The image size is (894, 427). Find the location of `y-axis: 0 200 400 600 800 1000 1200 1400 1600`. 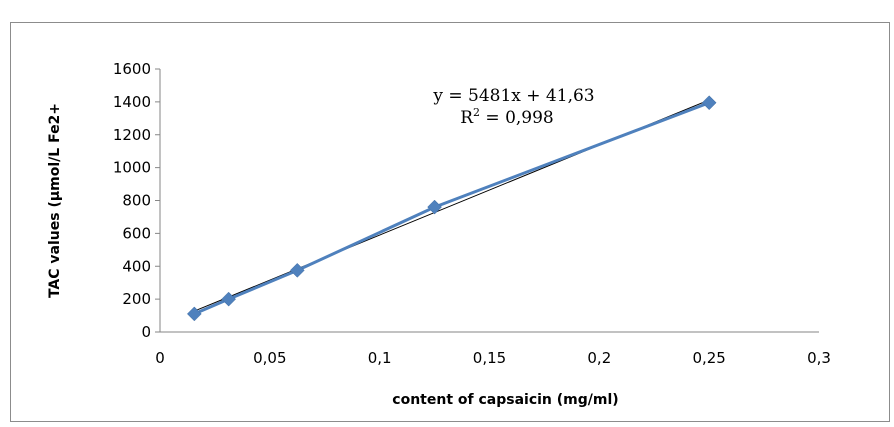

y-axis: 0 200 400 600 800 1000 1200 1400 1600 is located at coordinates (137, 200).